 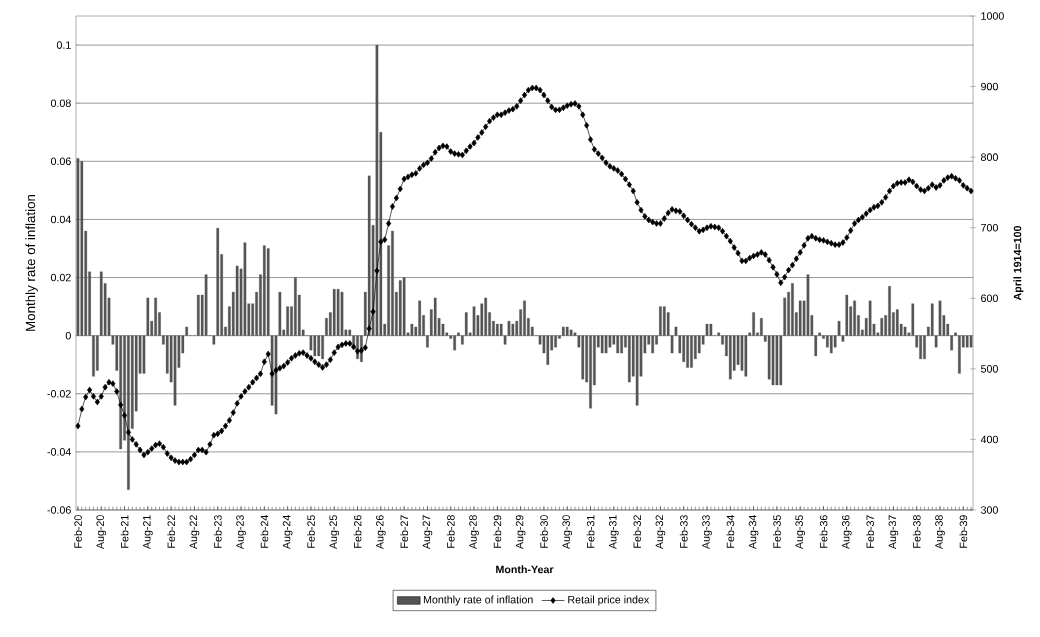 What do you see at coordinates (450, 531) in the screenshot?
I see `x-tick-label: Feb-28` at bounding box center [450, 531].